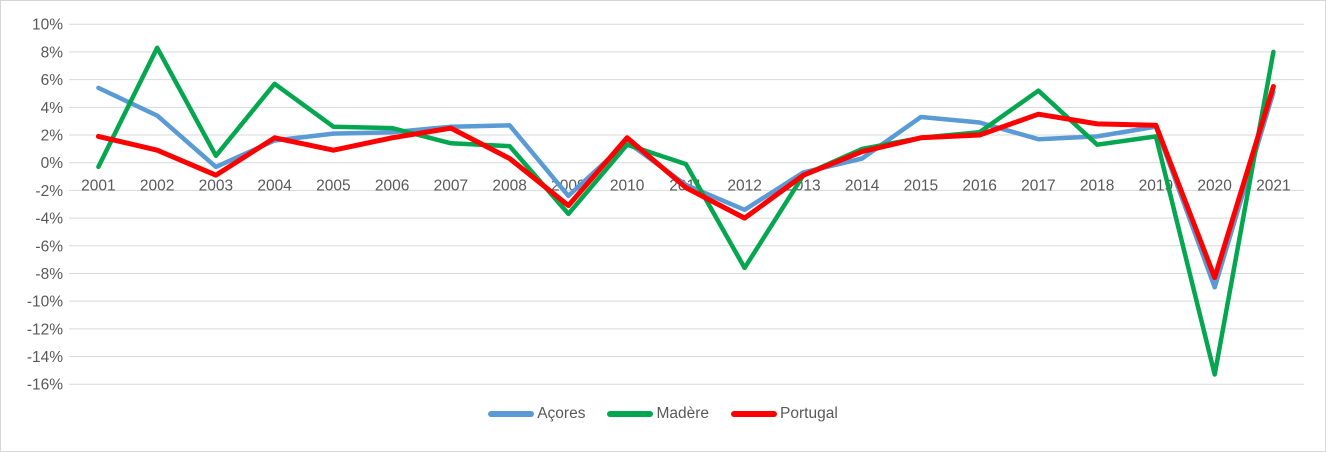 The height and width of the screenshot is (452, 1326). What do you see at coordinates (1038, 186) in the screenshot?
I see `x-axis-label: 2017` at bounding box center [1038, 186].